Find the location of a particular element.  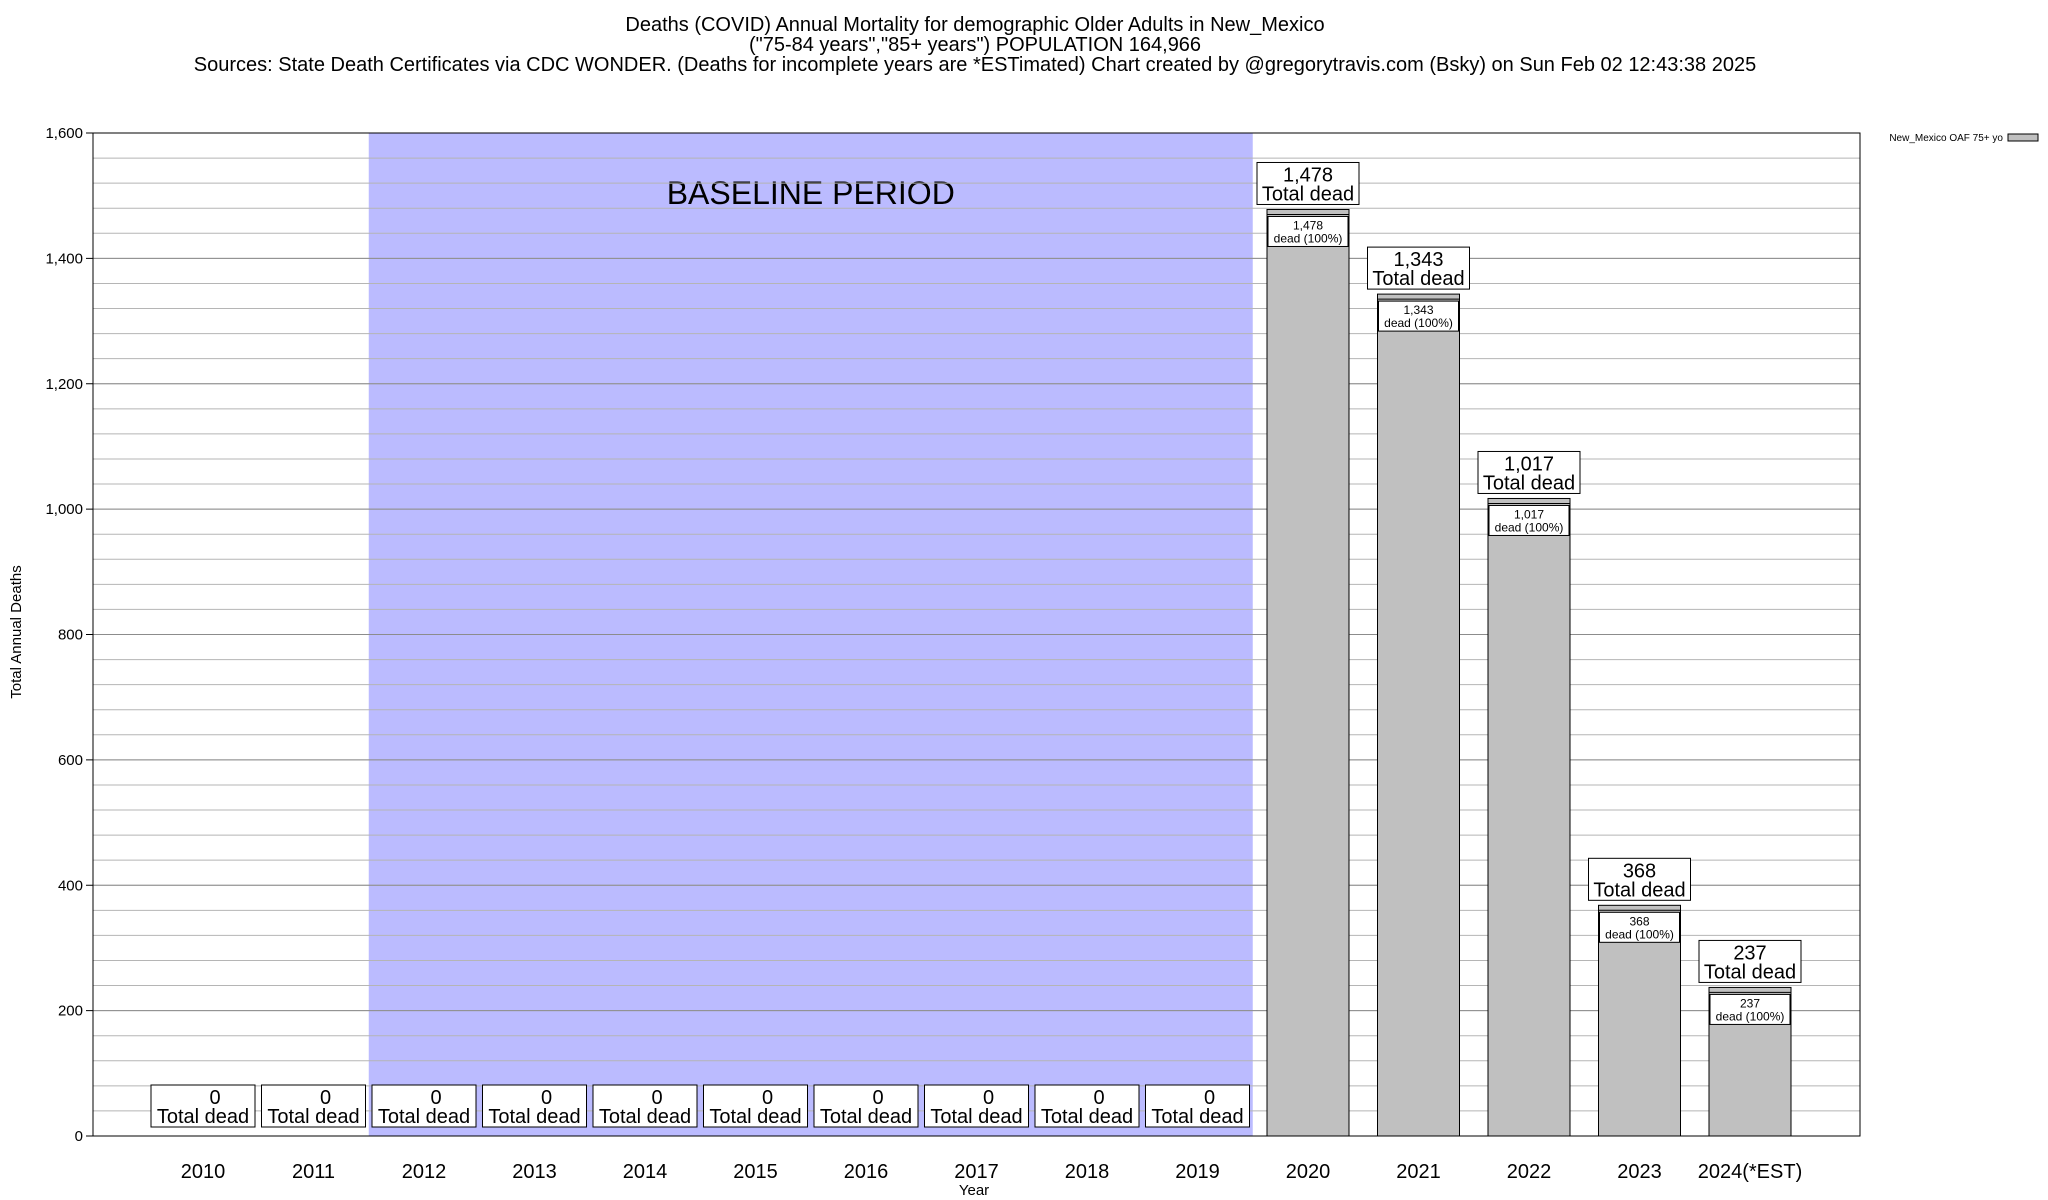

x-tick-label: 2013 is located at coordinates (534, 1172).